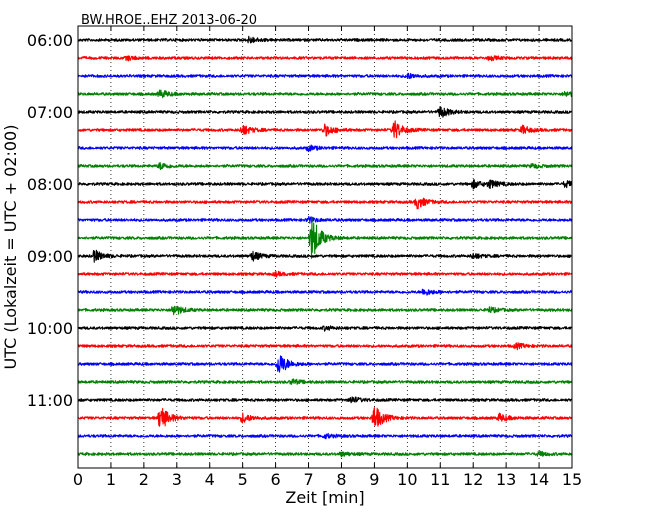 Image resolution: width=650 pixels, height=520 pixels. I want to click on x-tick-label: 13, so click(506, 479).